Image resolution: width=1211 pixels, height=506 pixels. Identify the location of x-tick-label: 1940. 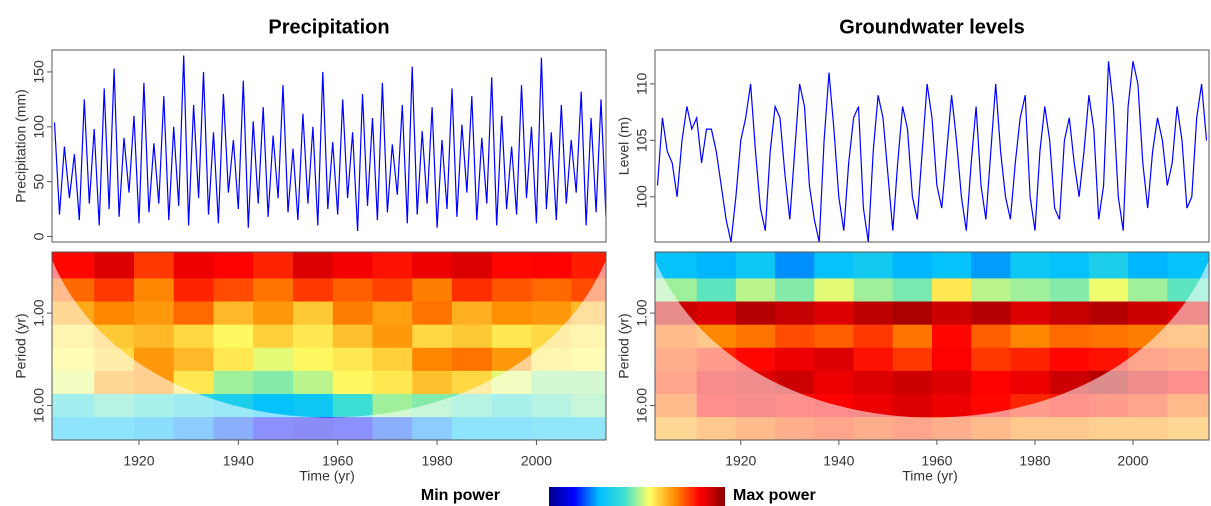
(238, 461).